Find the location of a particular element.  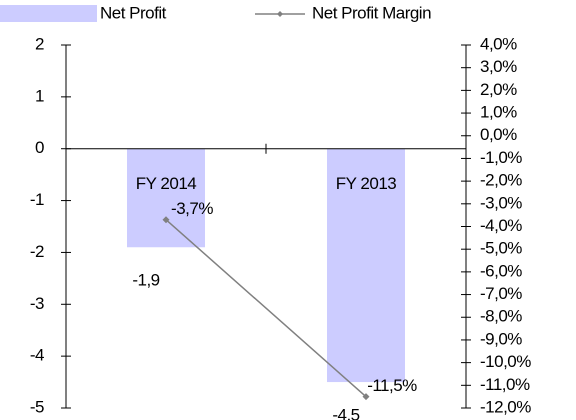

y2-tick-label: -5,0% is located at coordinates (501, 248).